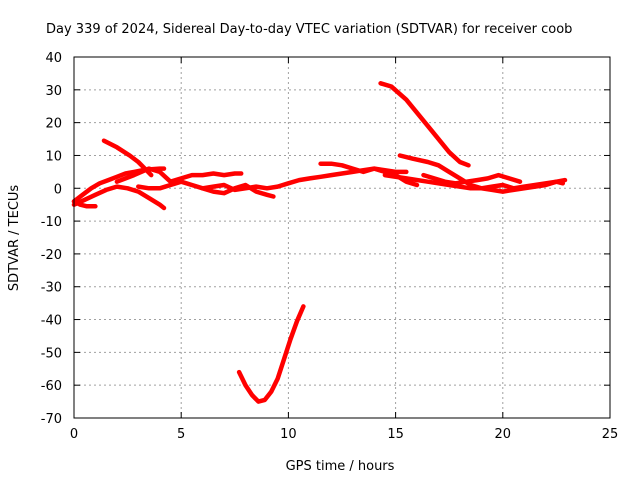  What do you see at coordinates (51, 386) in the screenshot?
I see `y-tick-label: -60` at bounding box center [51, 386].